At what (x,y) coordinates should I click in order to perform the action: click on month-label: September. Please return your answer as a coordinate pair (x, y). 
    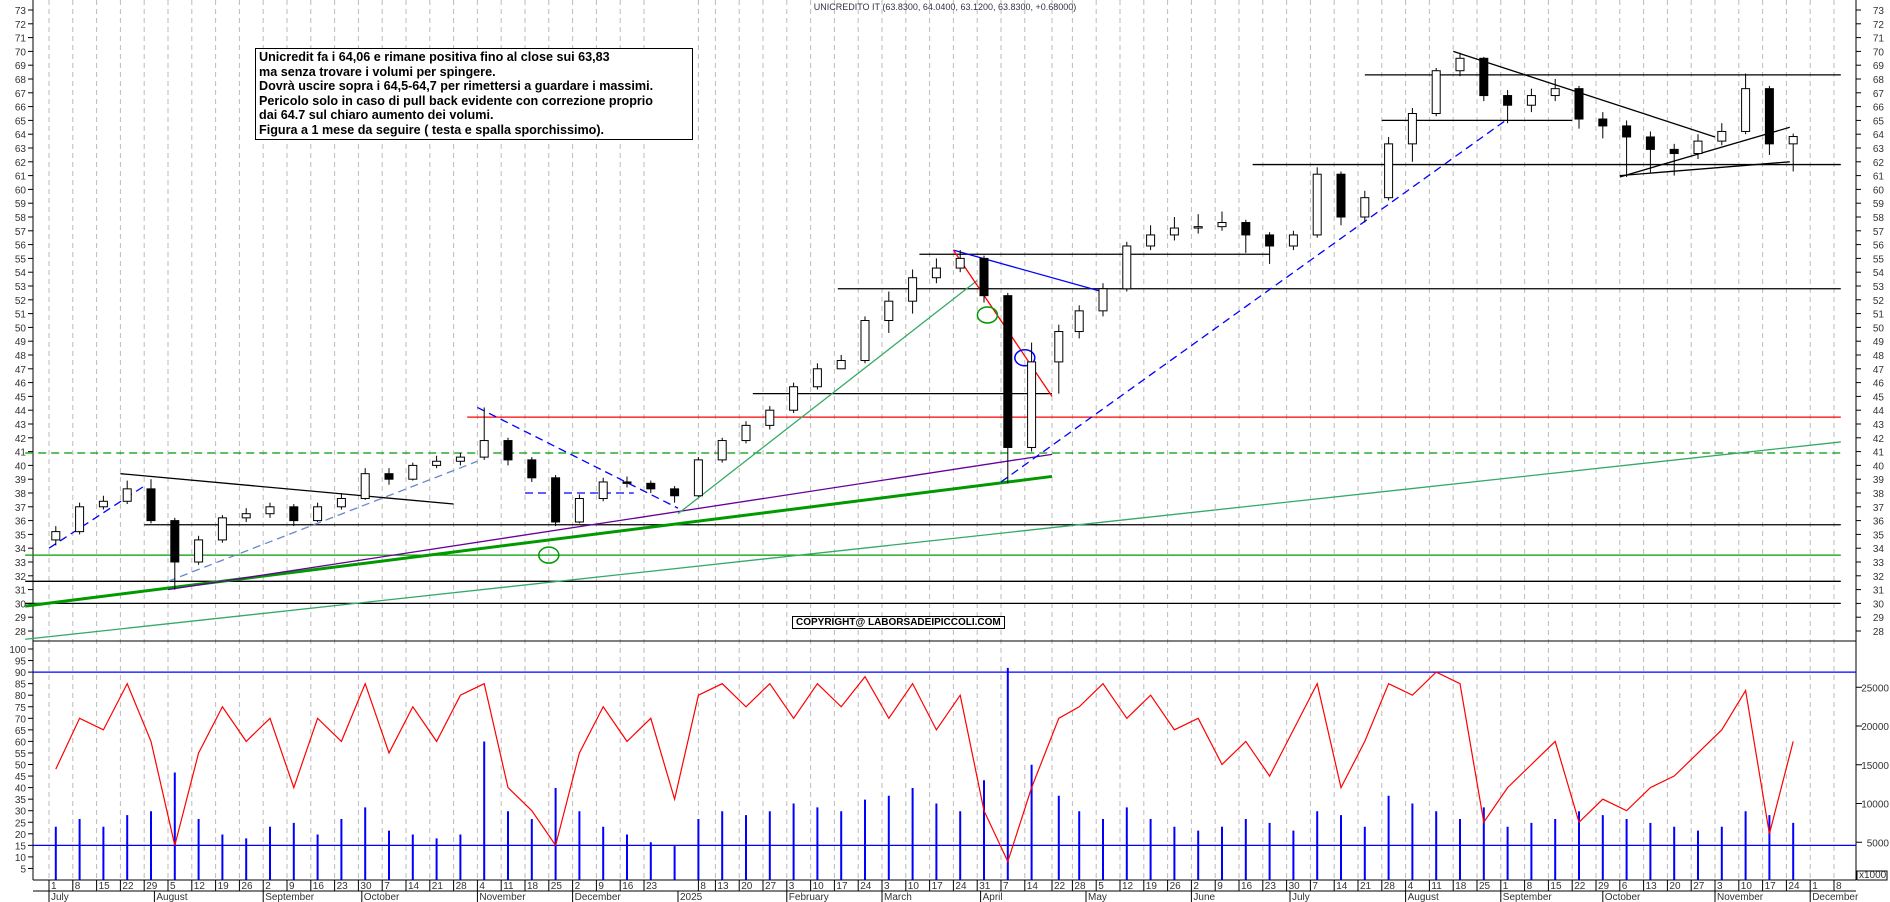
    Looking at the image, I should click on (290, 897).